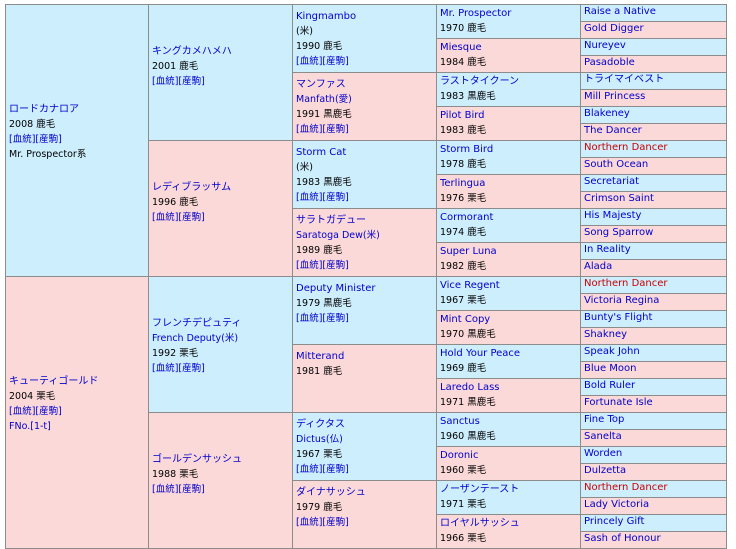 This screenshot has height=549, width=736. What do you see at coordinates (175, 202) in the screenshot?
I see `sd-year: 1996 鹿毛` at bounding box center [175, 202].